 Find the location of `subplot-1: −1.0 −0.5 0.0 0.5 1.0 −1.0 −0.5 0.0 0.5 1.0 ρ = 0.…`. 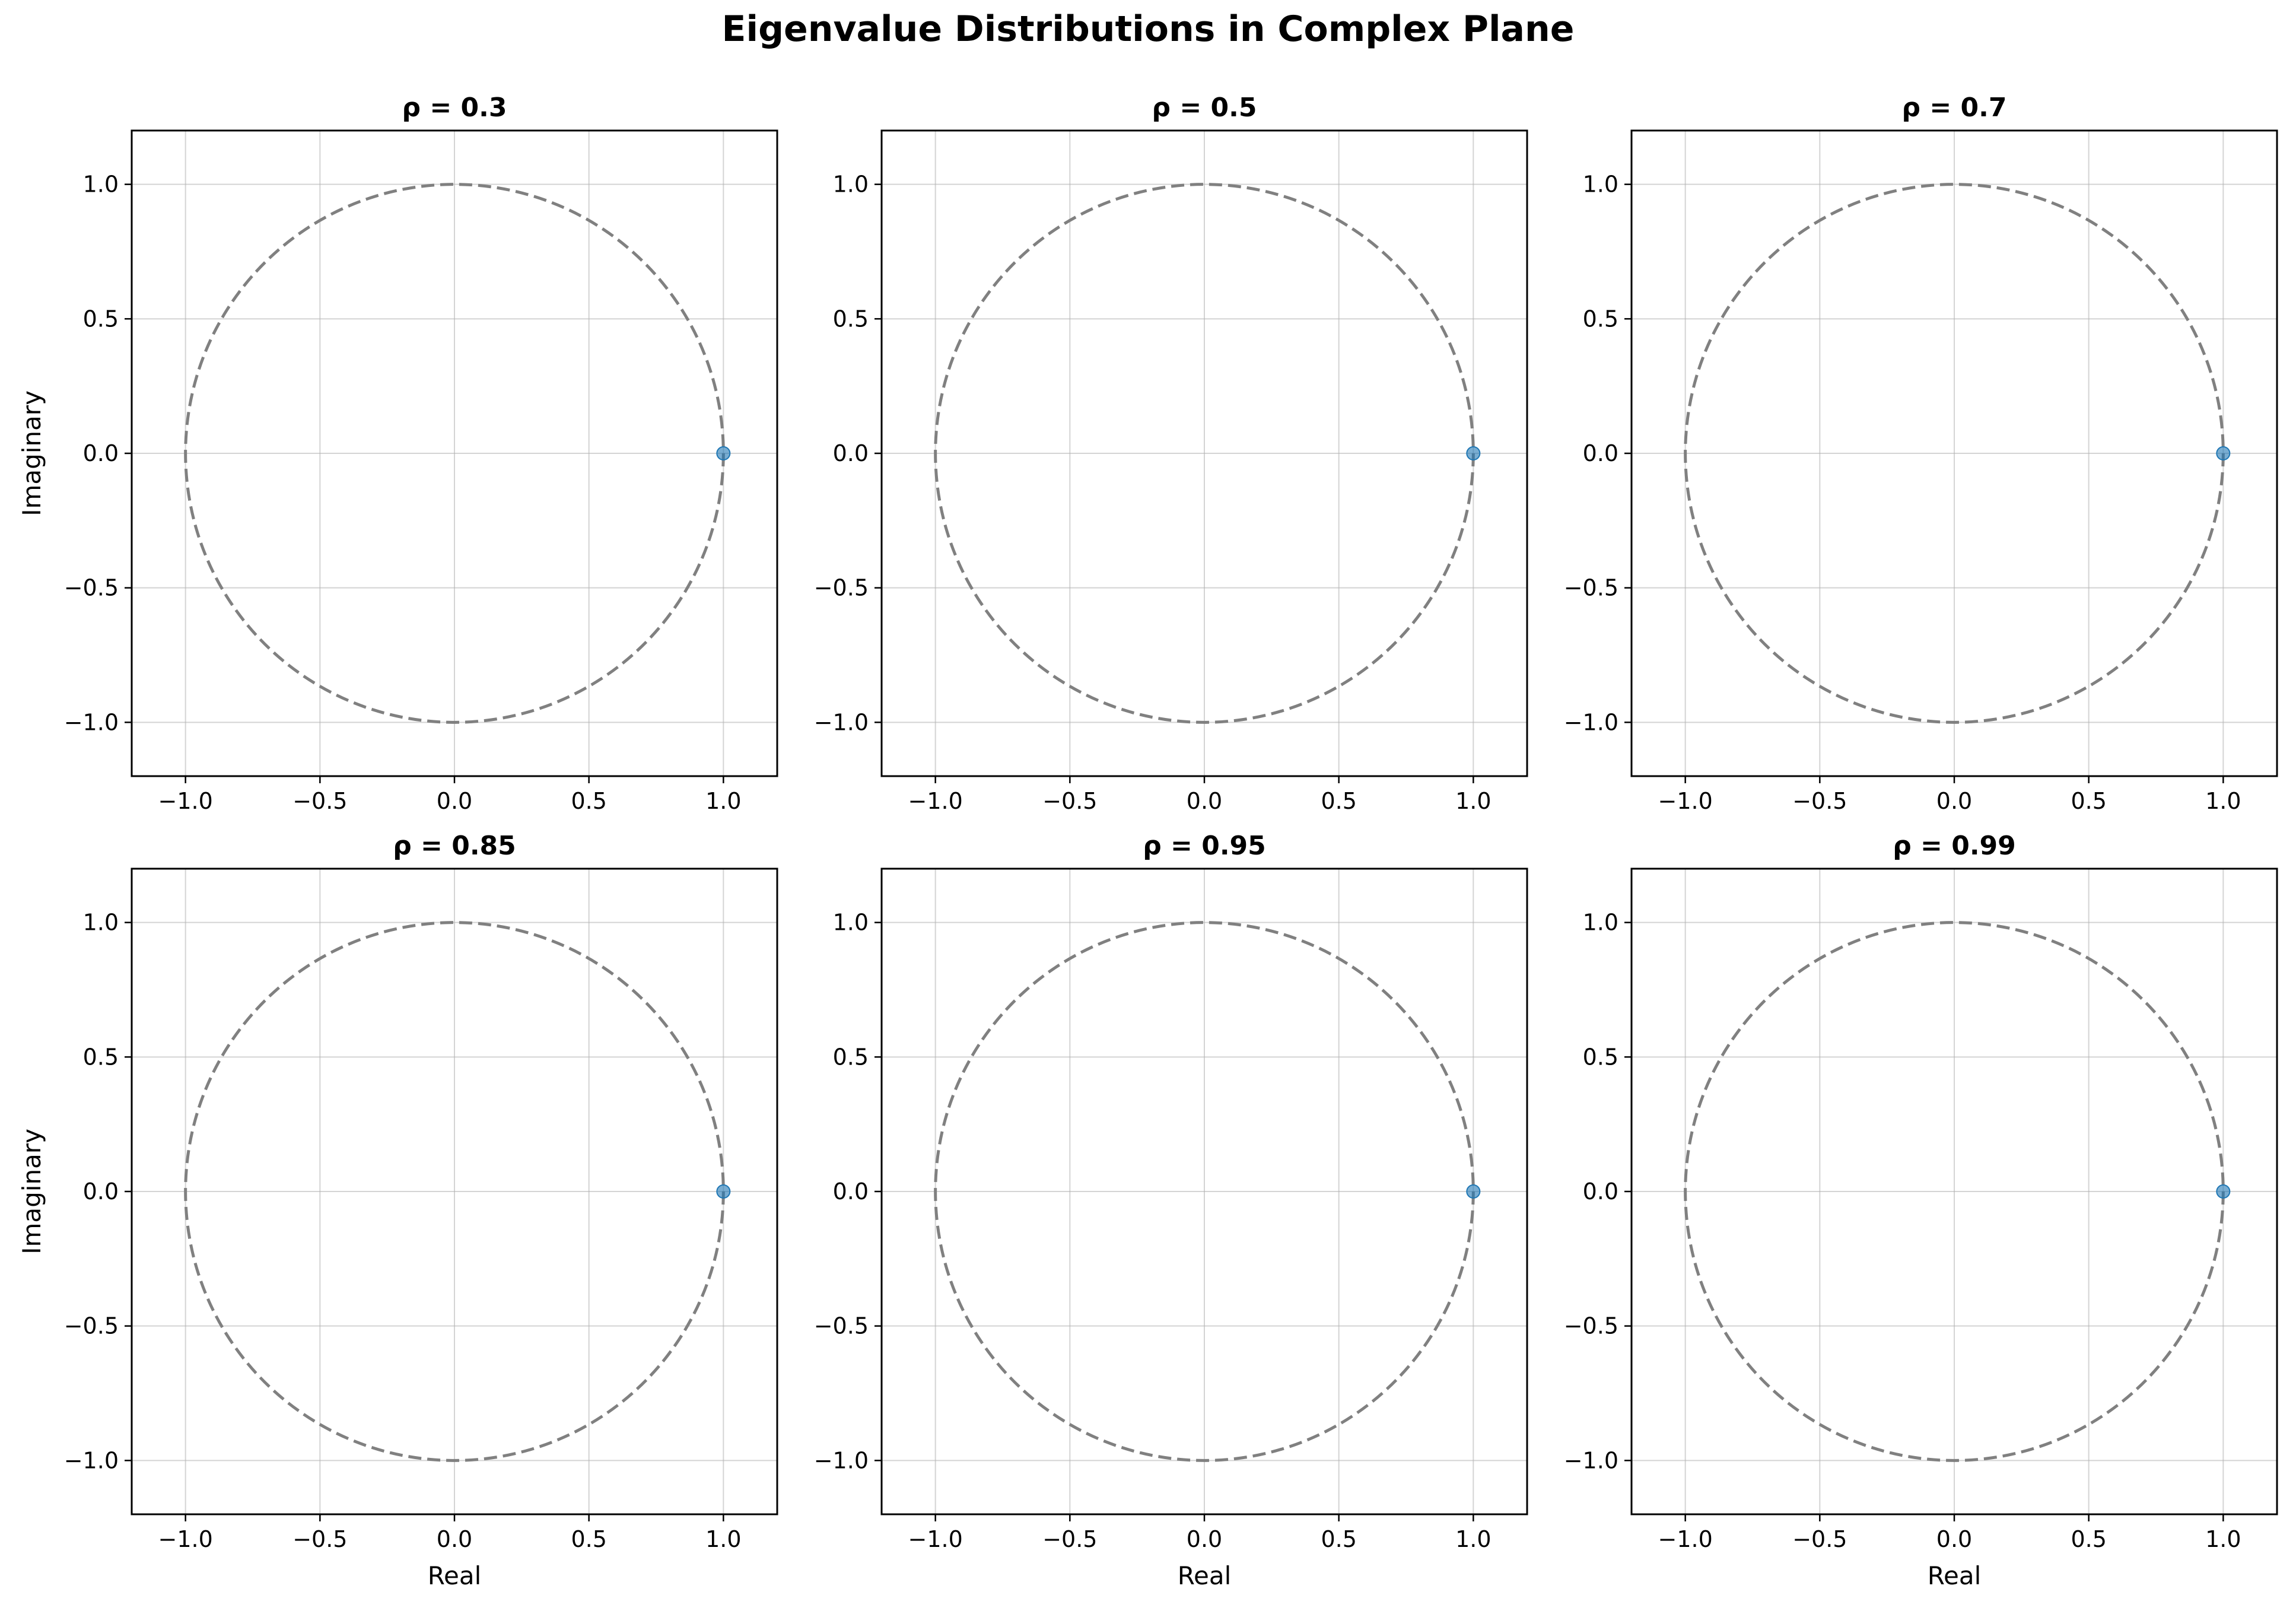

subplot-1: −1.0 −0.5 0.0 0.5 1.0 −1.0 −0.5 0.0 0.5 1.0 ρ = 0.… is located at coordinates (397, 453).